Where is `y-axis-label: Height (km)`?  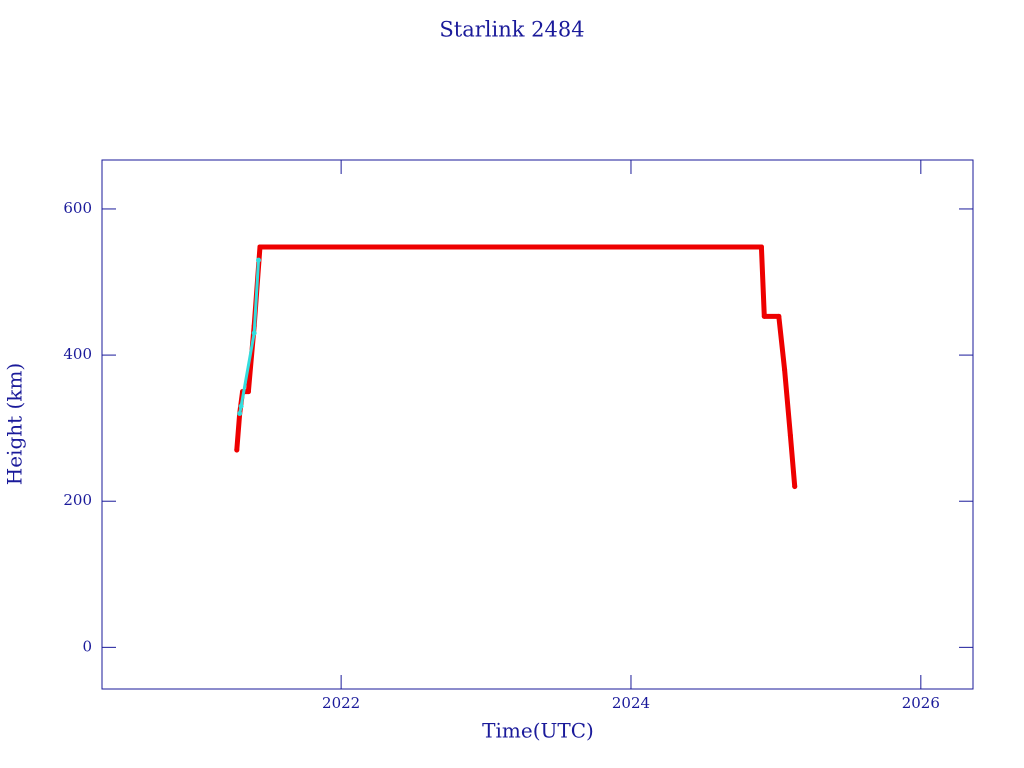 y-axis-label: Height (km) is located at coordinates (15, 424).